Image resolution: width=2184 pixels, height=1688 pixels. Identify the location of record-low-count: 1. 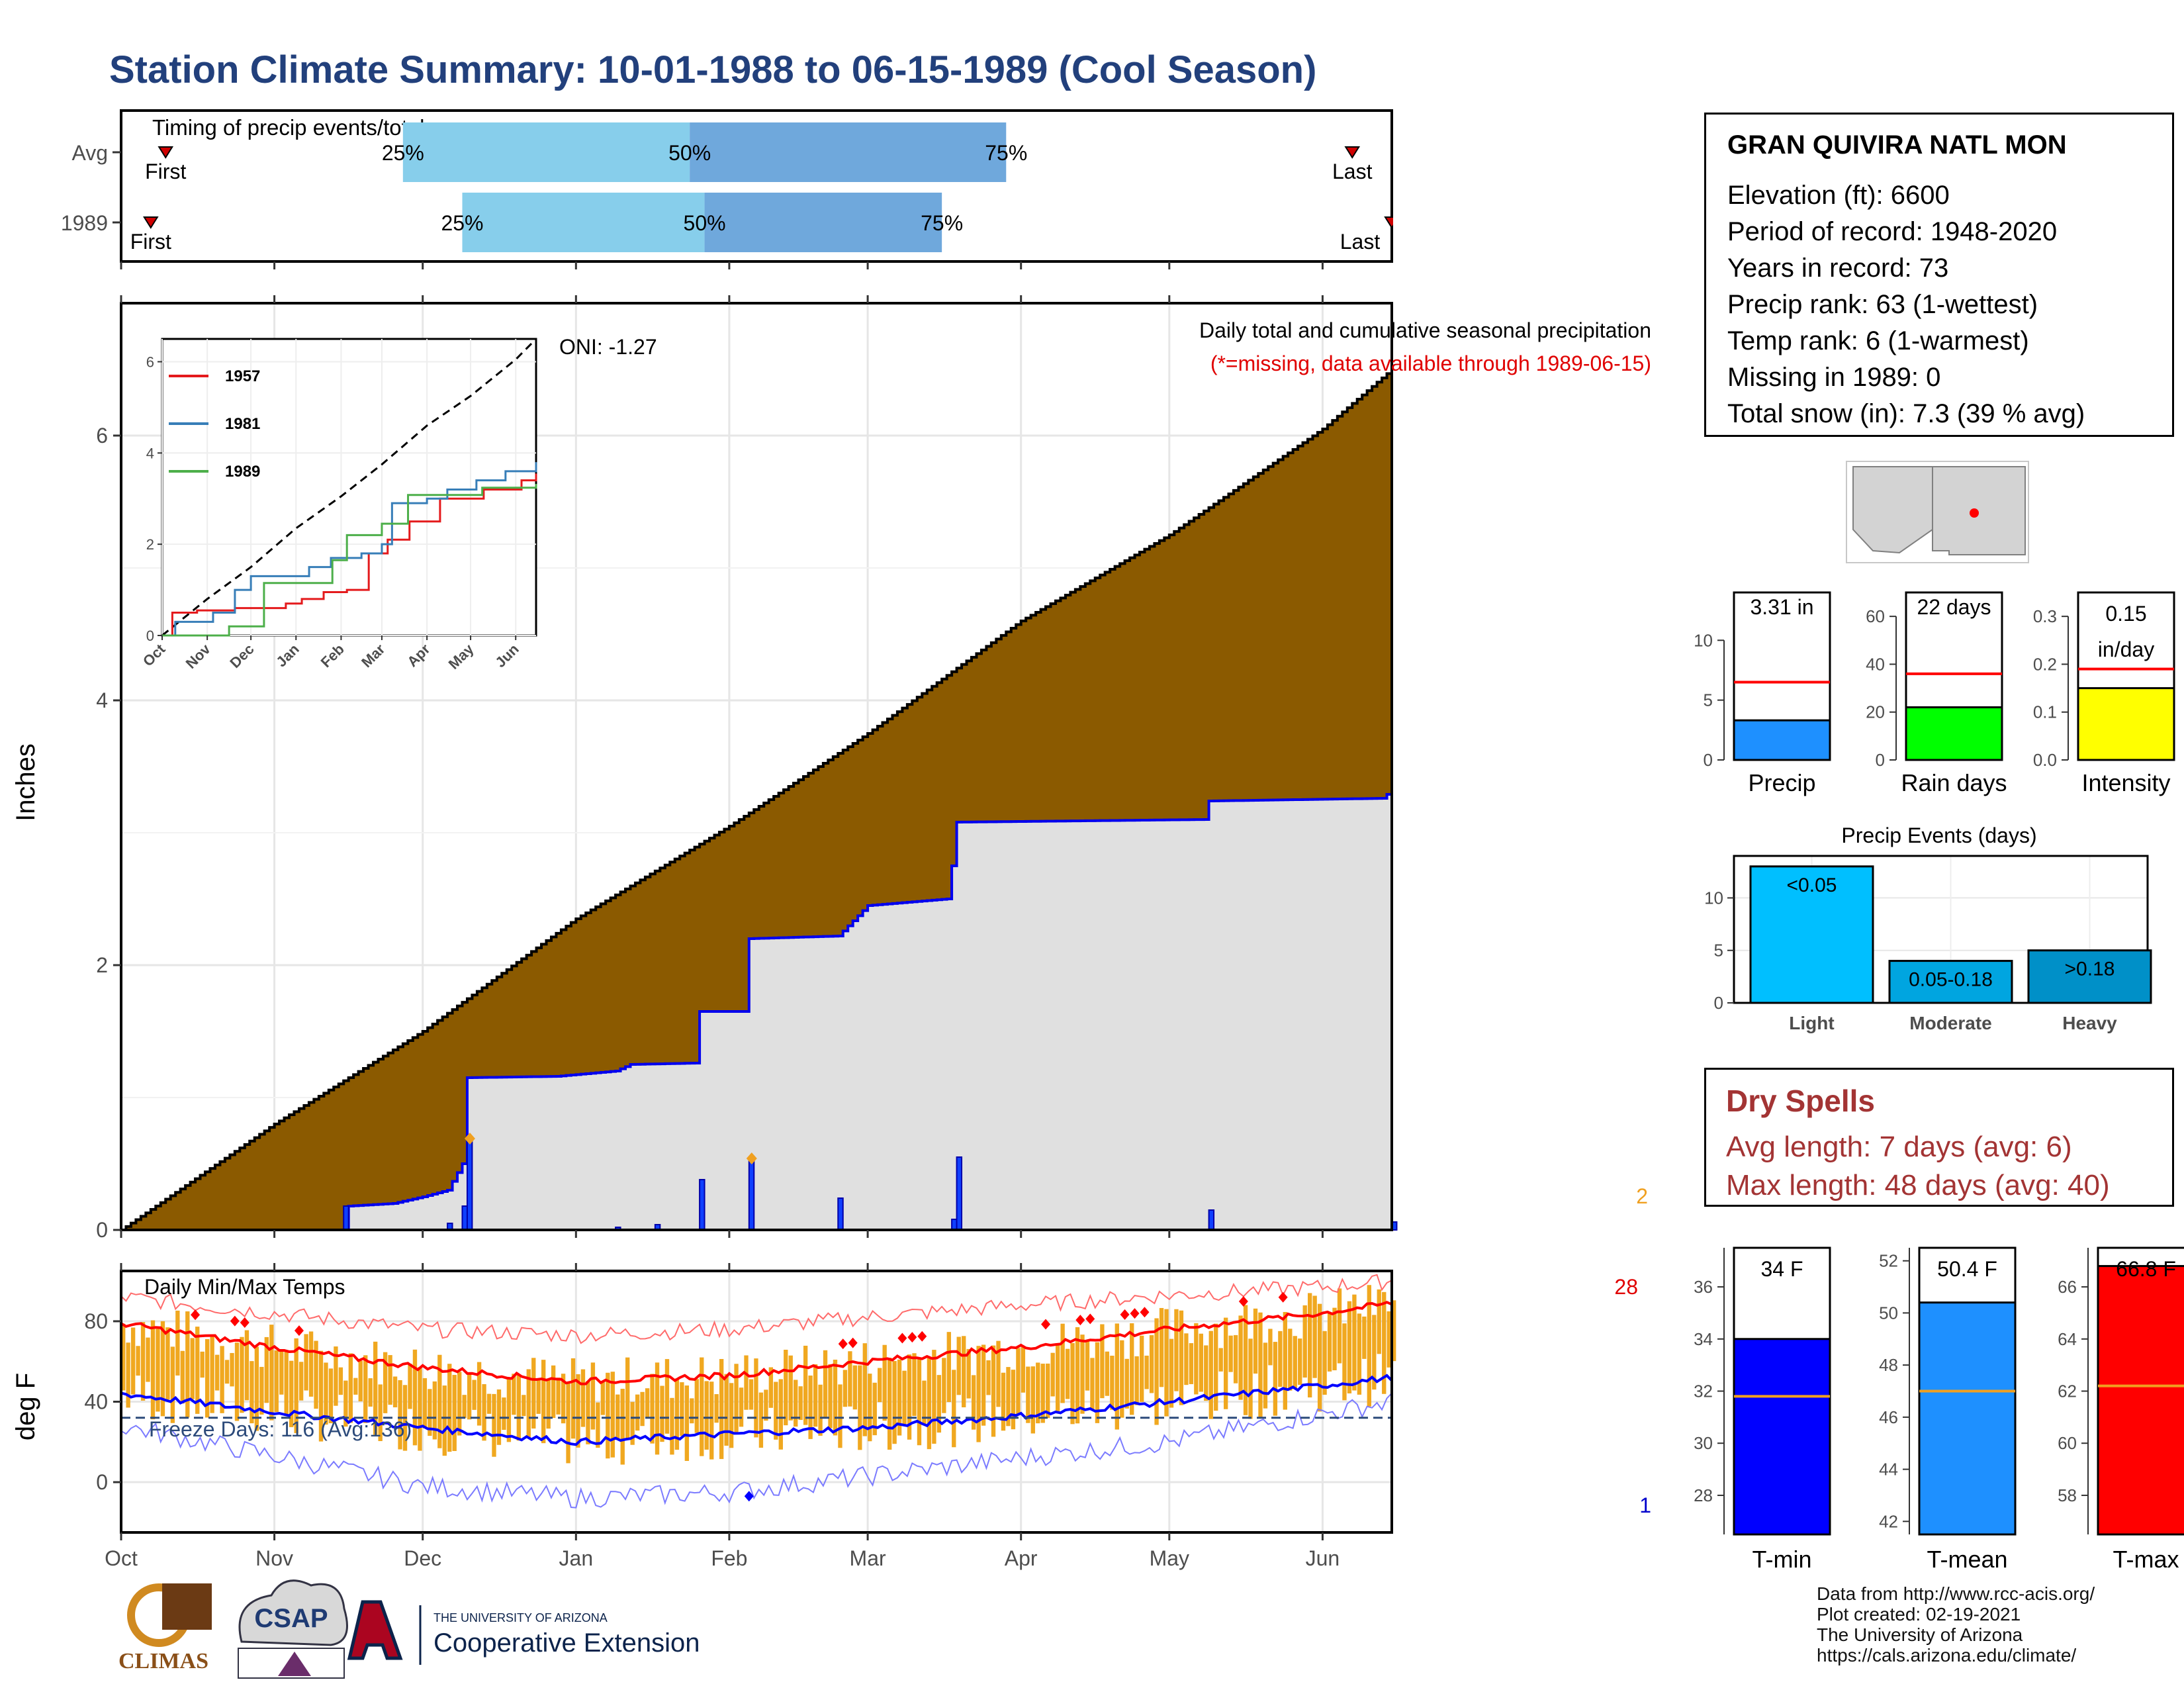
(1645, 1505).